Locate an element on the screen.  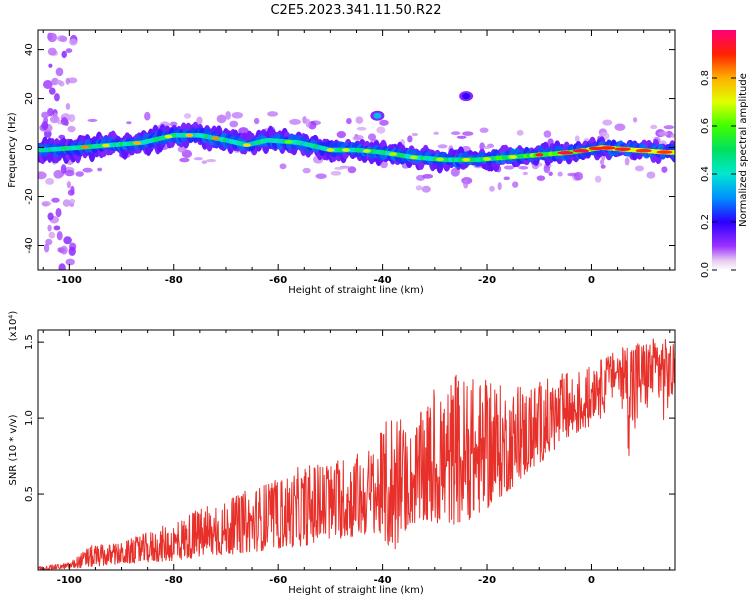
x-tick-label: 0 is located at coordinates (591, 280).